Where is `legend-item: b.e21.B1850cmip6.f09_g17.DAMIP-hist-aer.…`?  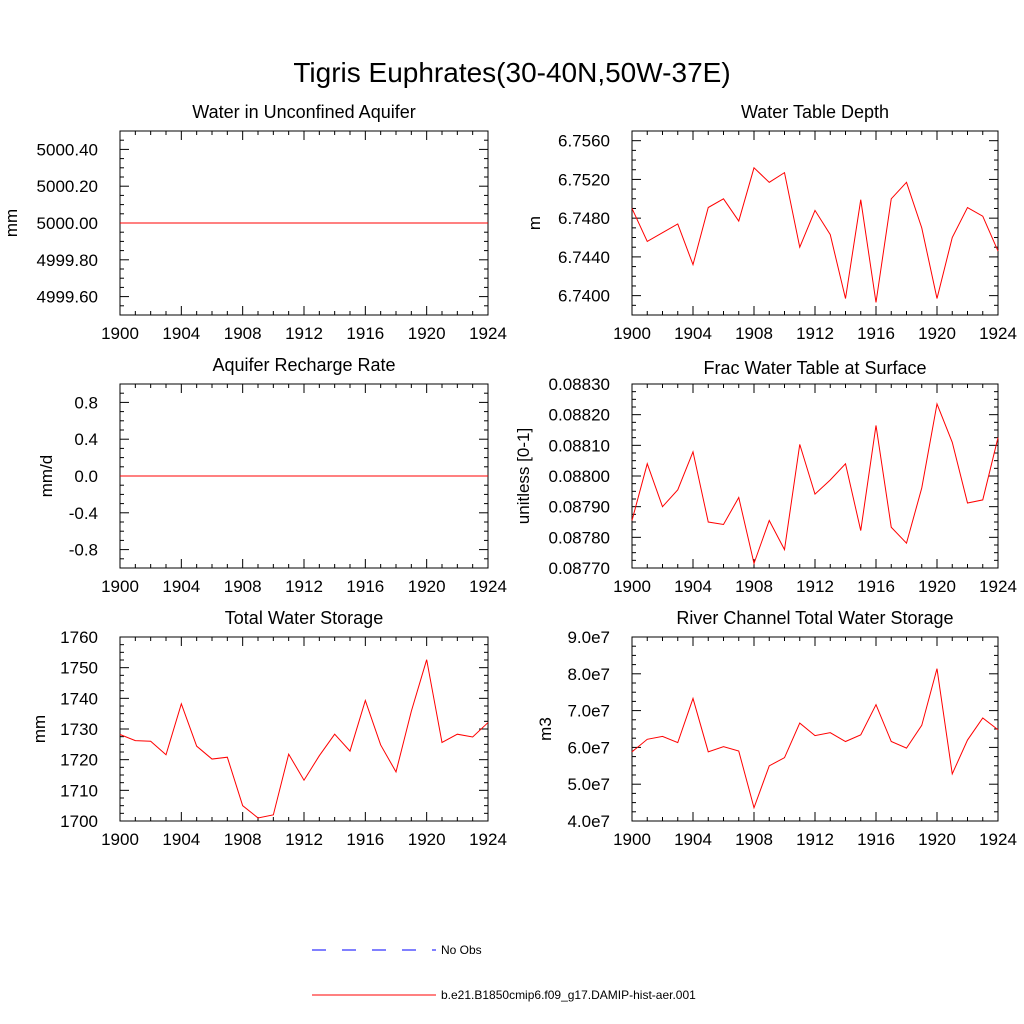 legend-item: b.e21.B1850cmip6.f09_g17.DAMIP-hist-aer.… is located at coordinates (504, 995).